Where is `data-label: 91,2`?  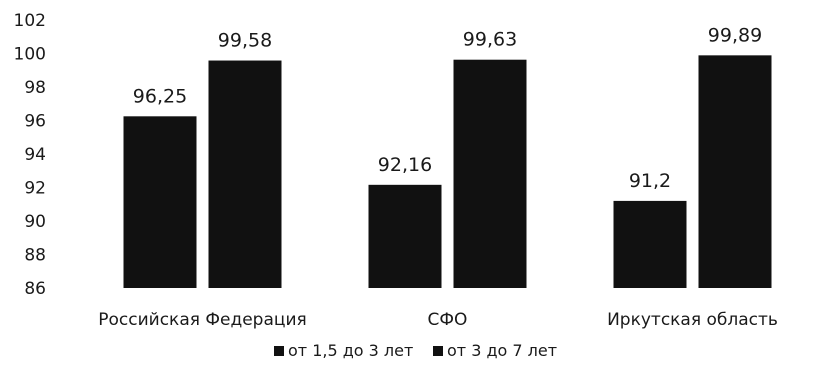
data-label: 91,2 is located at coordinates (650, 181).